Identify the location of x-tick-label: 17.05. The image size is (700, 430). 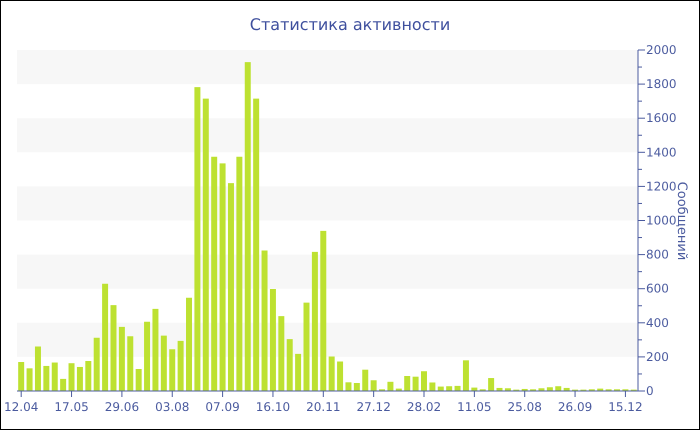
(71, 407).